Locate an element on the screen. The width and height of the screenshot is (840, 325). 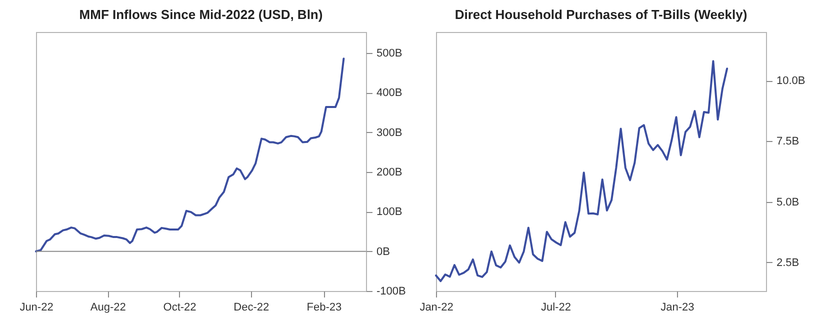
y-tick-label: 100B is located at coordinates (389, 212).